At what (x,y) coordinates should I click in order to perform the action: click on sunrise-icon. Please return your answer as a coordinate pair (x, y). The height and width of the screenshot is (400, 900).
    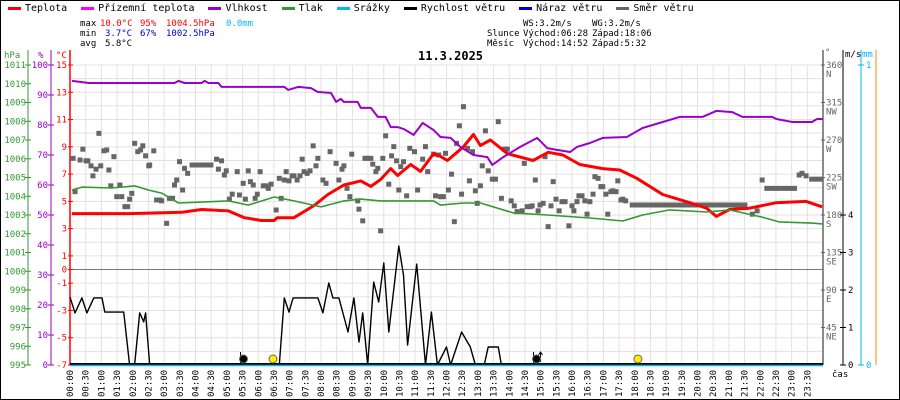
    Looking at the image, I should click on (273, 359).